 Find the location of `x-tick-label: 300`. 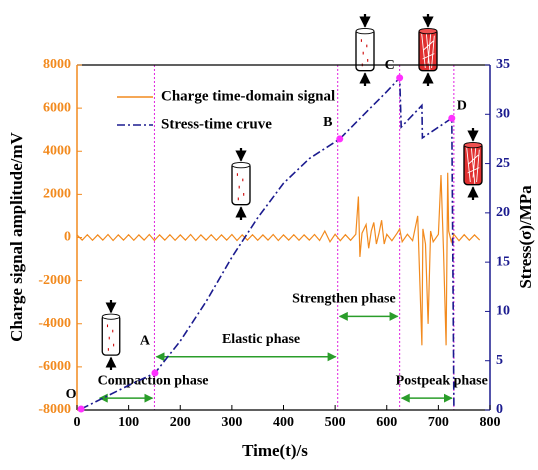

x-tick-label: 300 is located at coordinates (231, 422).